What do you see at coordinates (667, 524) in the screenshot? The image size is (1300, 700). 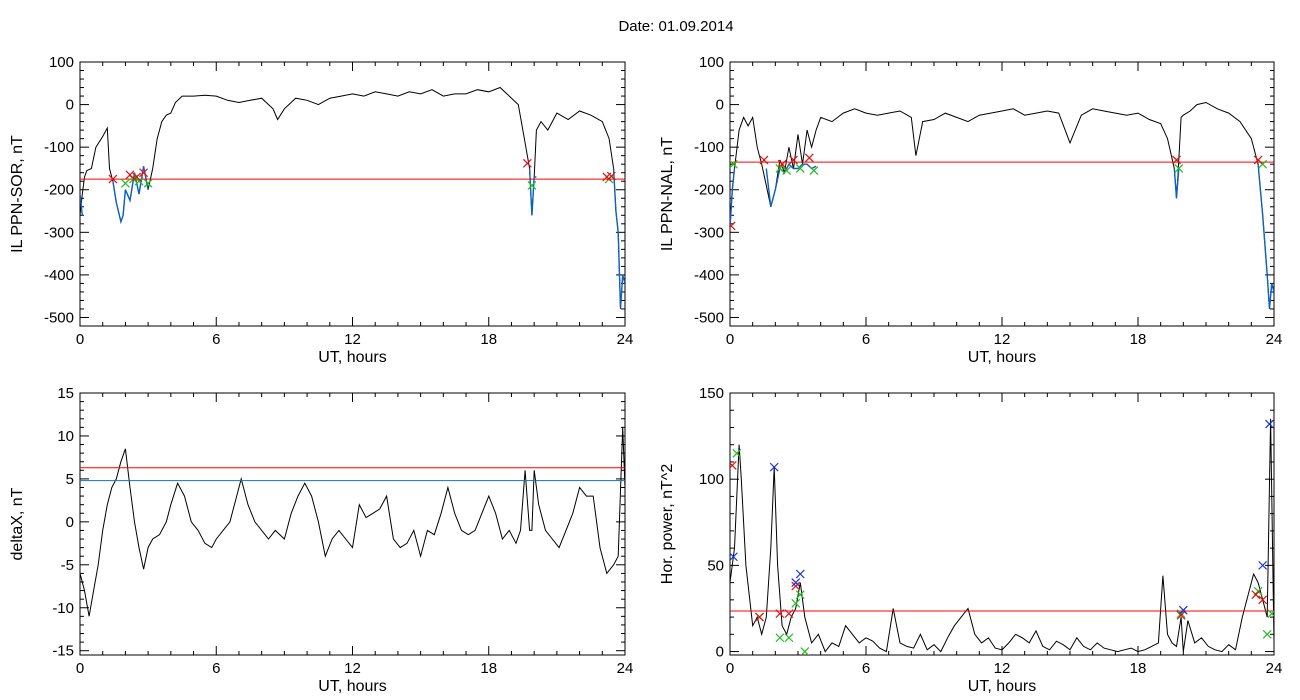 I see `y-axis-label: Hor. power, nT^2` at bounding box center [667, 524].